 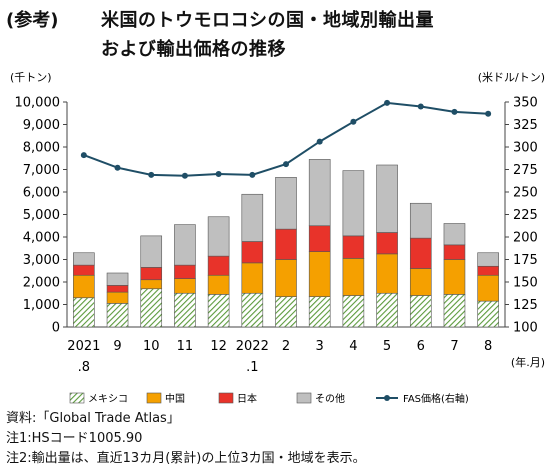 I want to click on y-right-tick-label: 225, so click(x=525, y=215).